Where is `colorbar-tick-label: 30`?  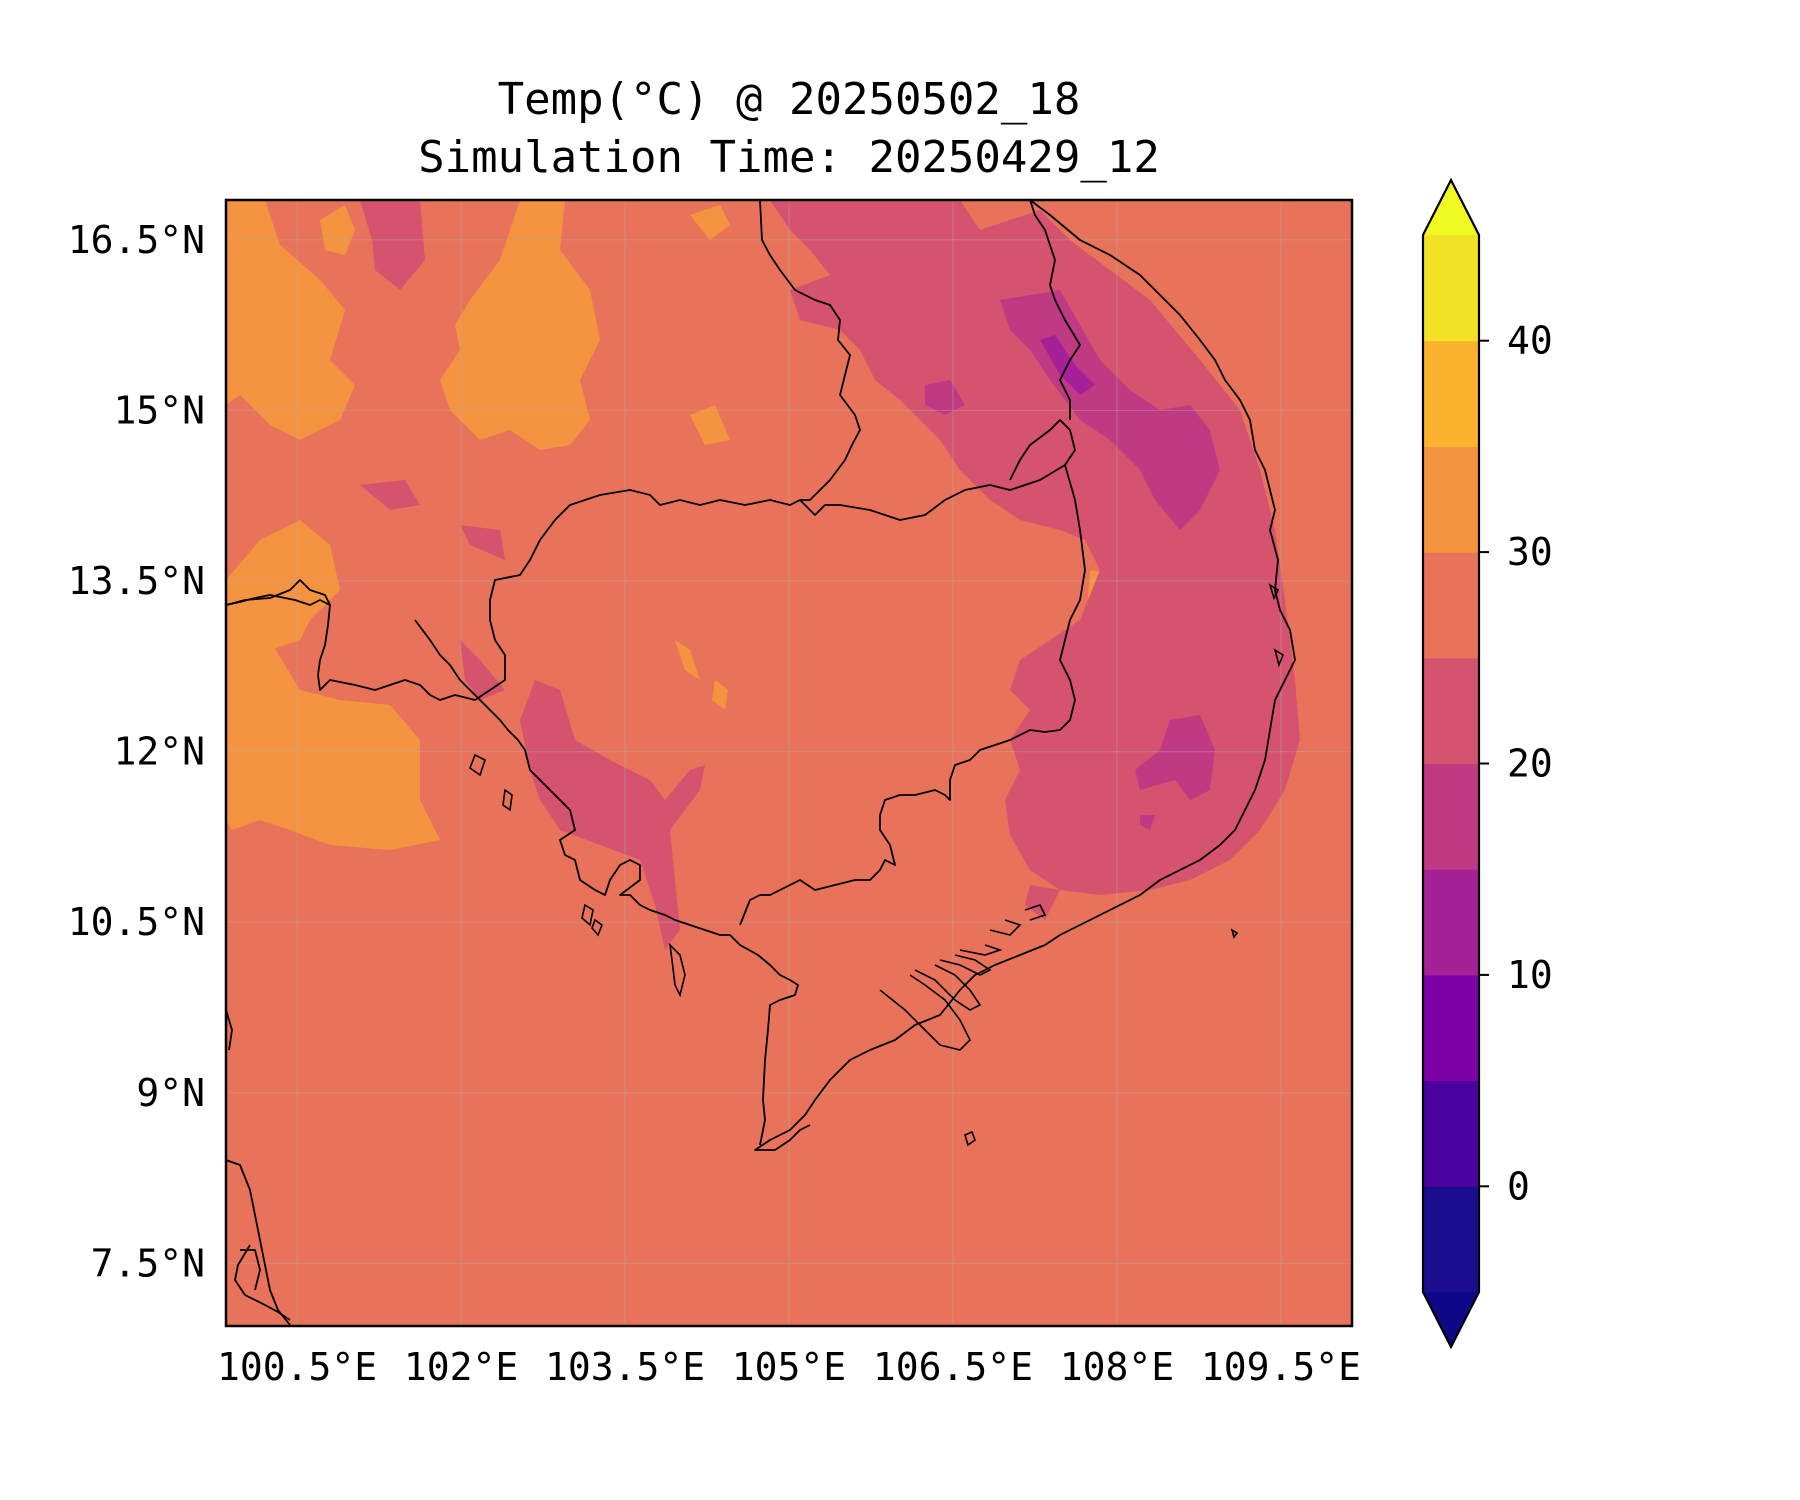 colorbar-tick-label: 30 is located at coordinates (1530, 552).